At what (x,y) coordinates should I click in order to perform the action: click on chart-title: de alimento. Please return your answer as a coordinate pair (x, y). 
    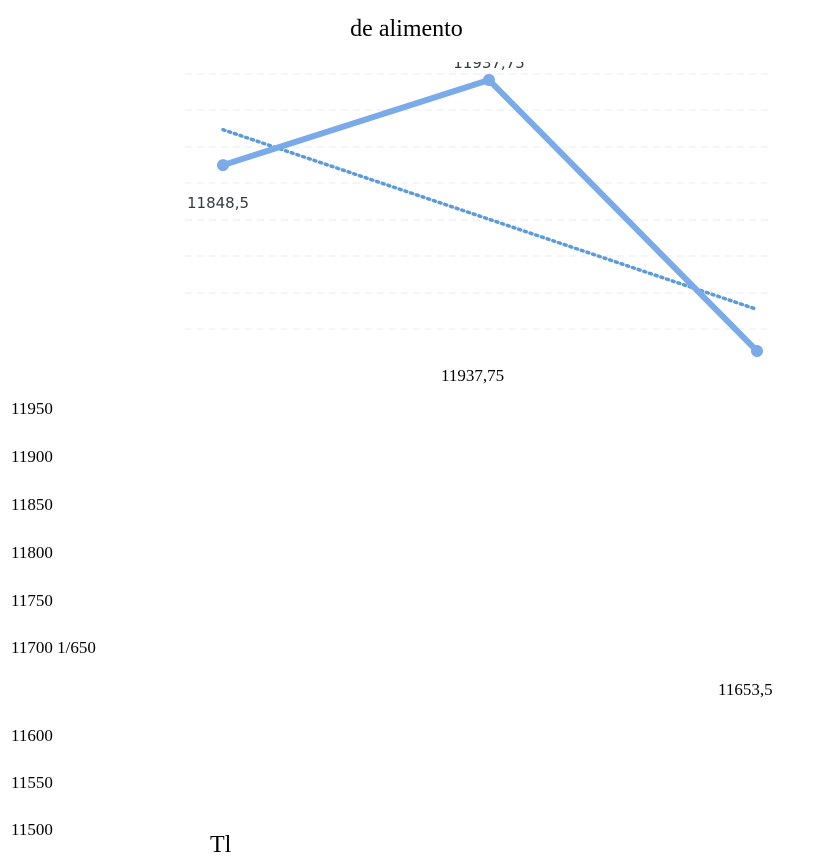
    Looking at the image, I should click on (406, 29).